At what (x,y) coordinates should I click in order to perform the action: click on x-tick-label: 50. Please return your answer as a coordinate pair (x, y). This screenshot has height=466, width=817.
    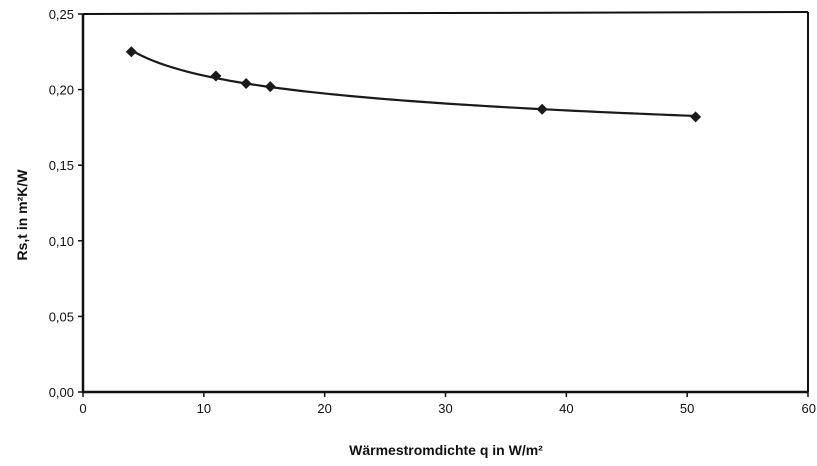
    Looking at the image, I should click on (687, 408).